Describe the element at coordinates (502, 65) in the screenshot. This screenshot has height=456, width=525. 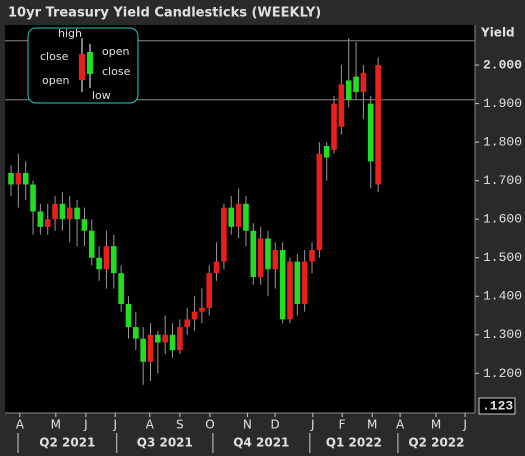
I see `y-tick-label: 2.000` at that location.